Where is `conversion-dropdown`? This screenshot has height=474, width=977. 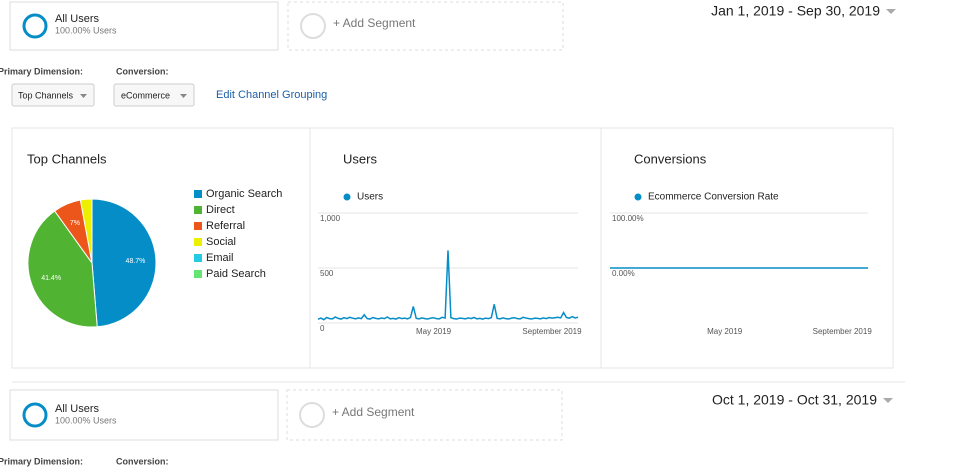 conversion-dropdown is located at coordinates (154, 95).